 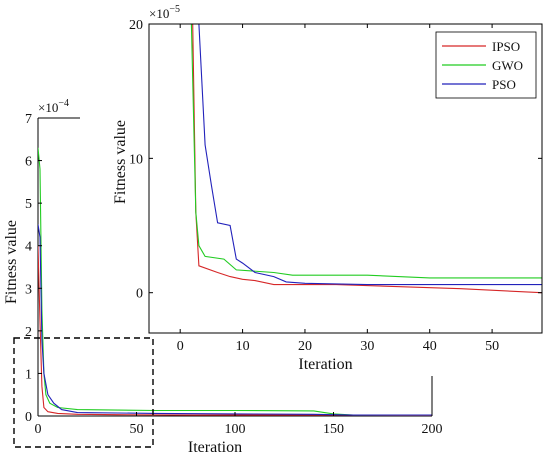 I want to click on y-tick-label: 7, so click(x=28, y=119).